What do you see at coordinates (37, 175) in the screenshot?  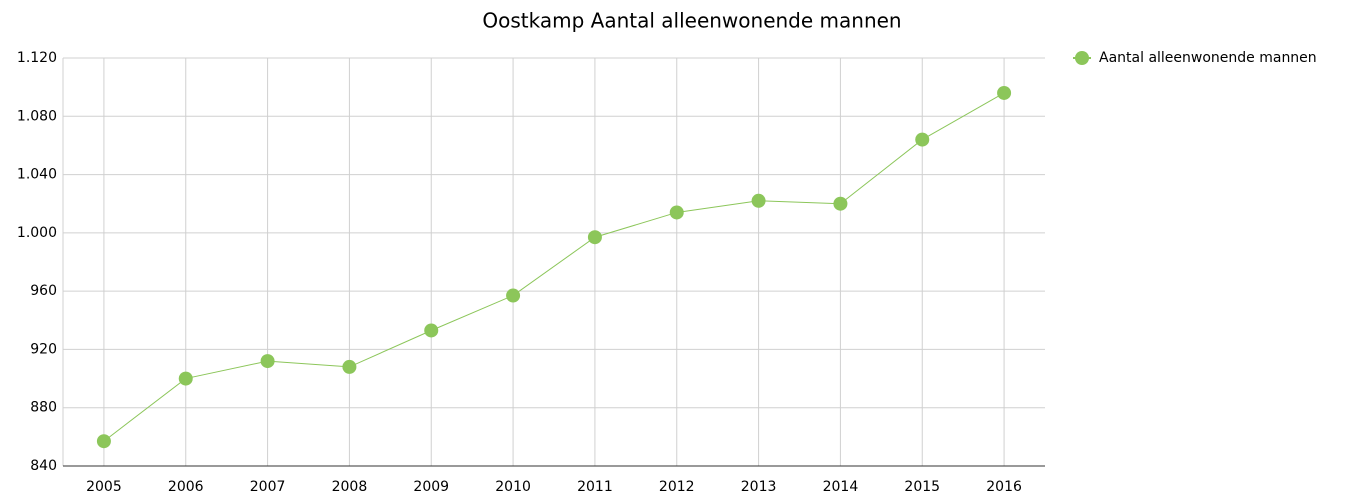 I see `y-tick-label: 1.040` at bounding box center [37, 175].